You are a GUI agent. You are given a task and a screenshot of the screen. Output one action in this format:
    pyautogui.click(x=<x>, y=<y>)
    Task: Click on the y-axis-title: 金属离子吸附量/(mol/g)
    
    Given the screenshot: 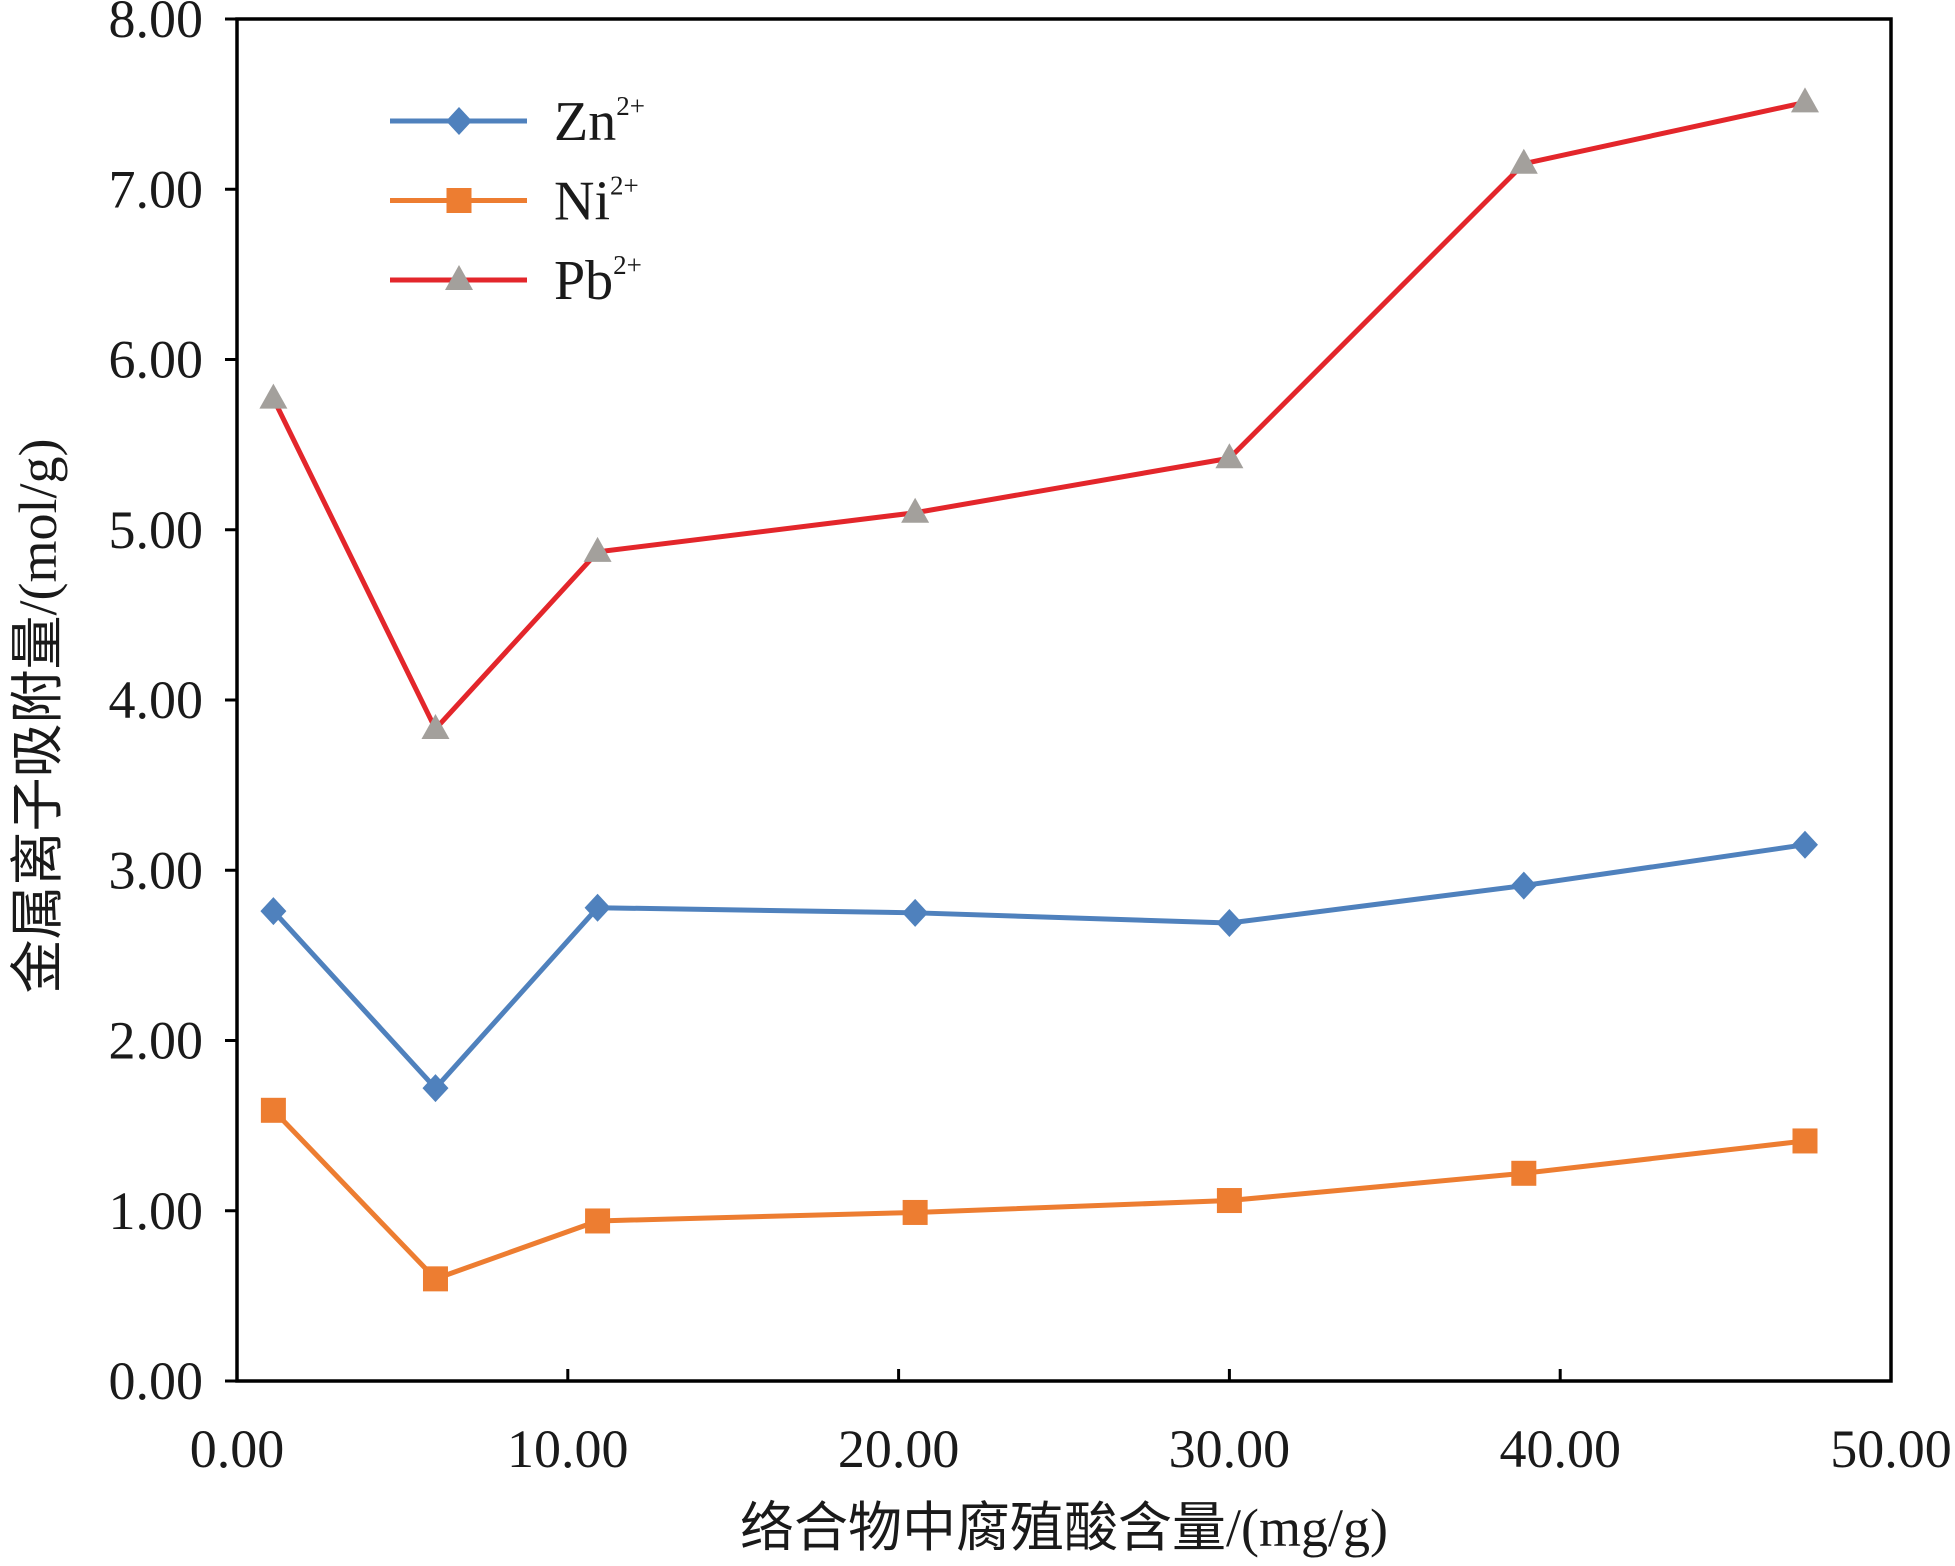 What is the action you would take?
    pyautogui.click(x=38, y=716)
    